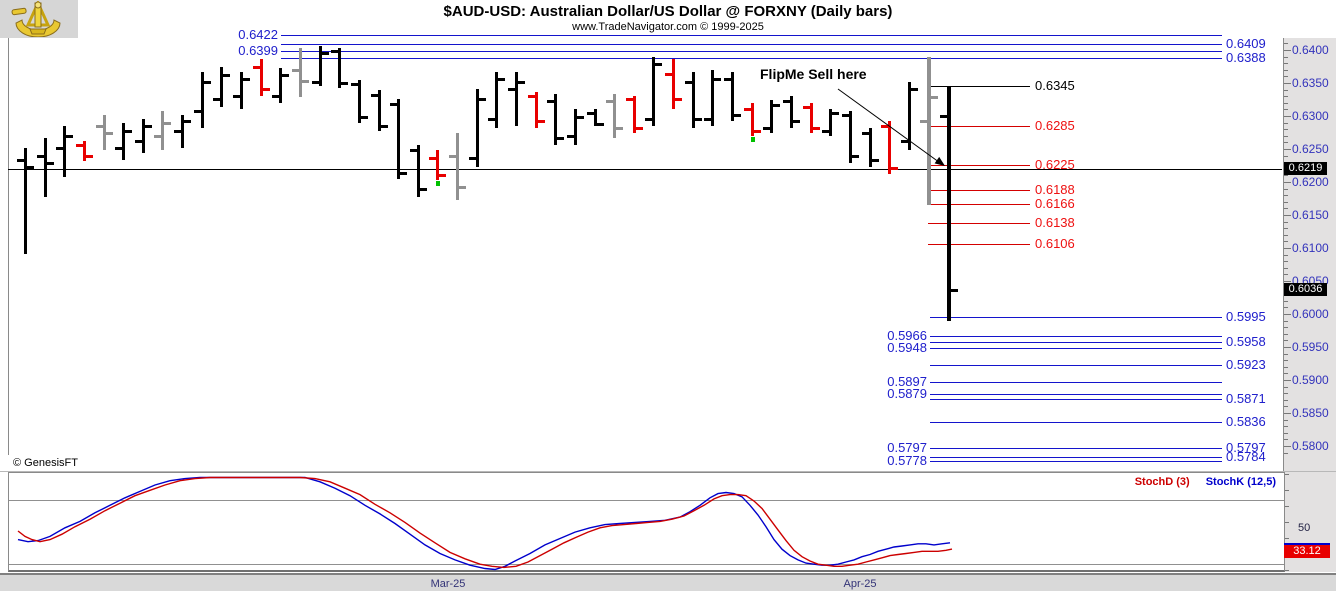  What do you see at coordinates (1055, 125) in the screenshot?
I see `price-line-label: 0.6285` at bounding box center [1055, 125].